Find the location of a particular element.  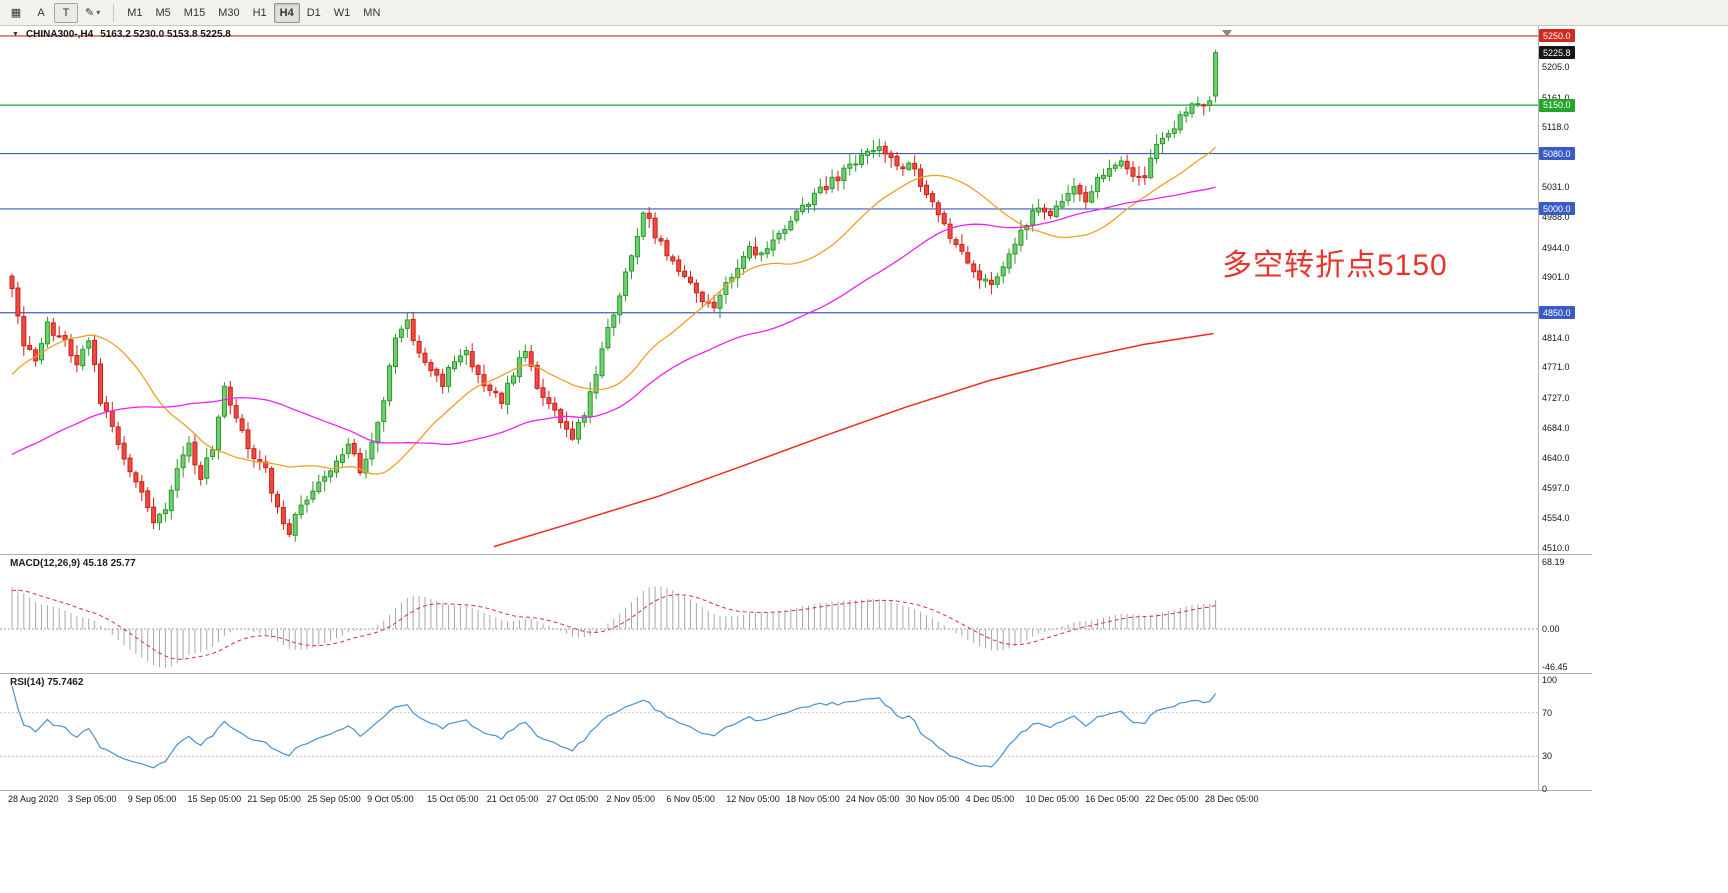

symbol-marker-icon: ▼ is located at coordinates (15, 34).